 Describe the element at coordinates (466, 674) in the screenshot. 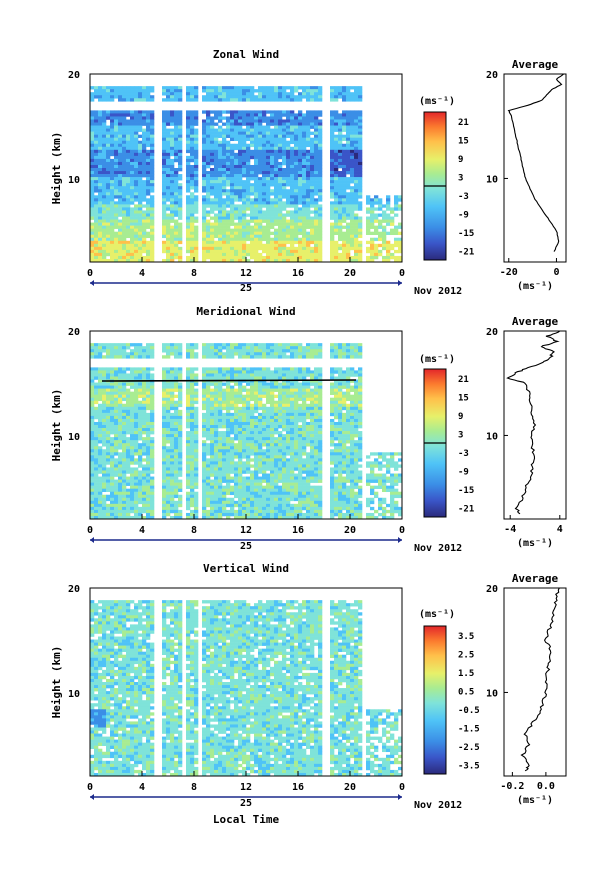

I see `colorbar-tick-label: 1.5` at that location.